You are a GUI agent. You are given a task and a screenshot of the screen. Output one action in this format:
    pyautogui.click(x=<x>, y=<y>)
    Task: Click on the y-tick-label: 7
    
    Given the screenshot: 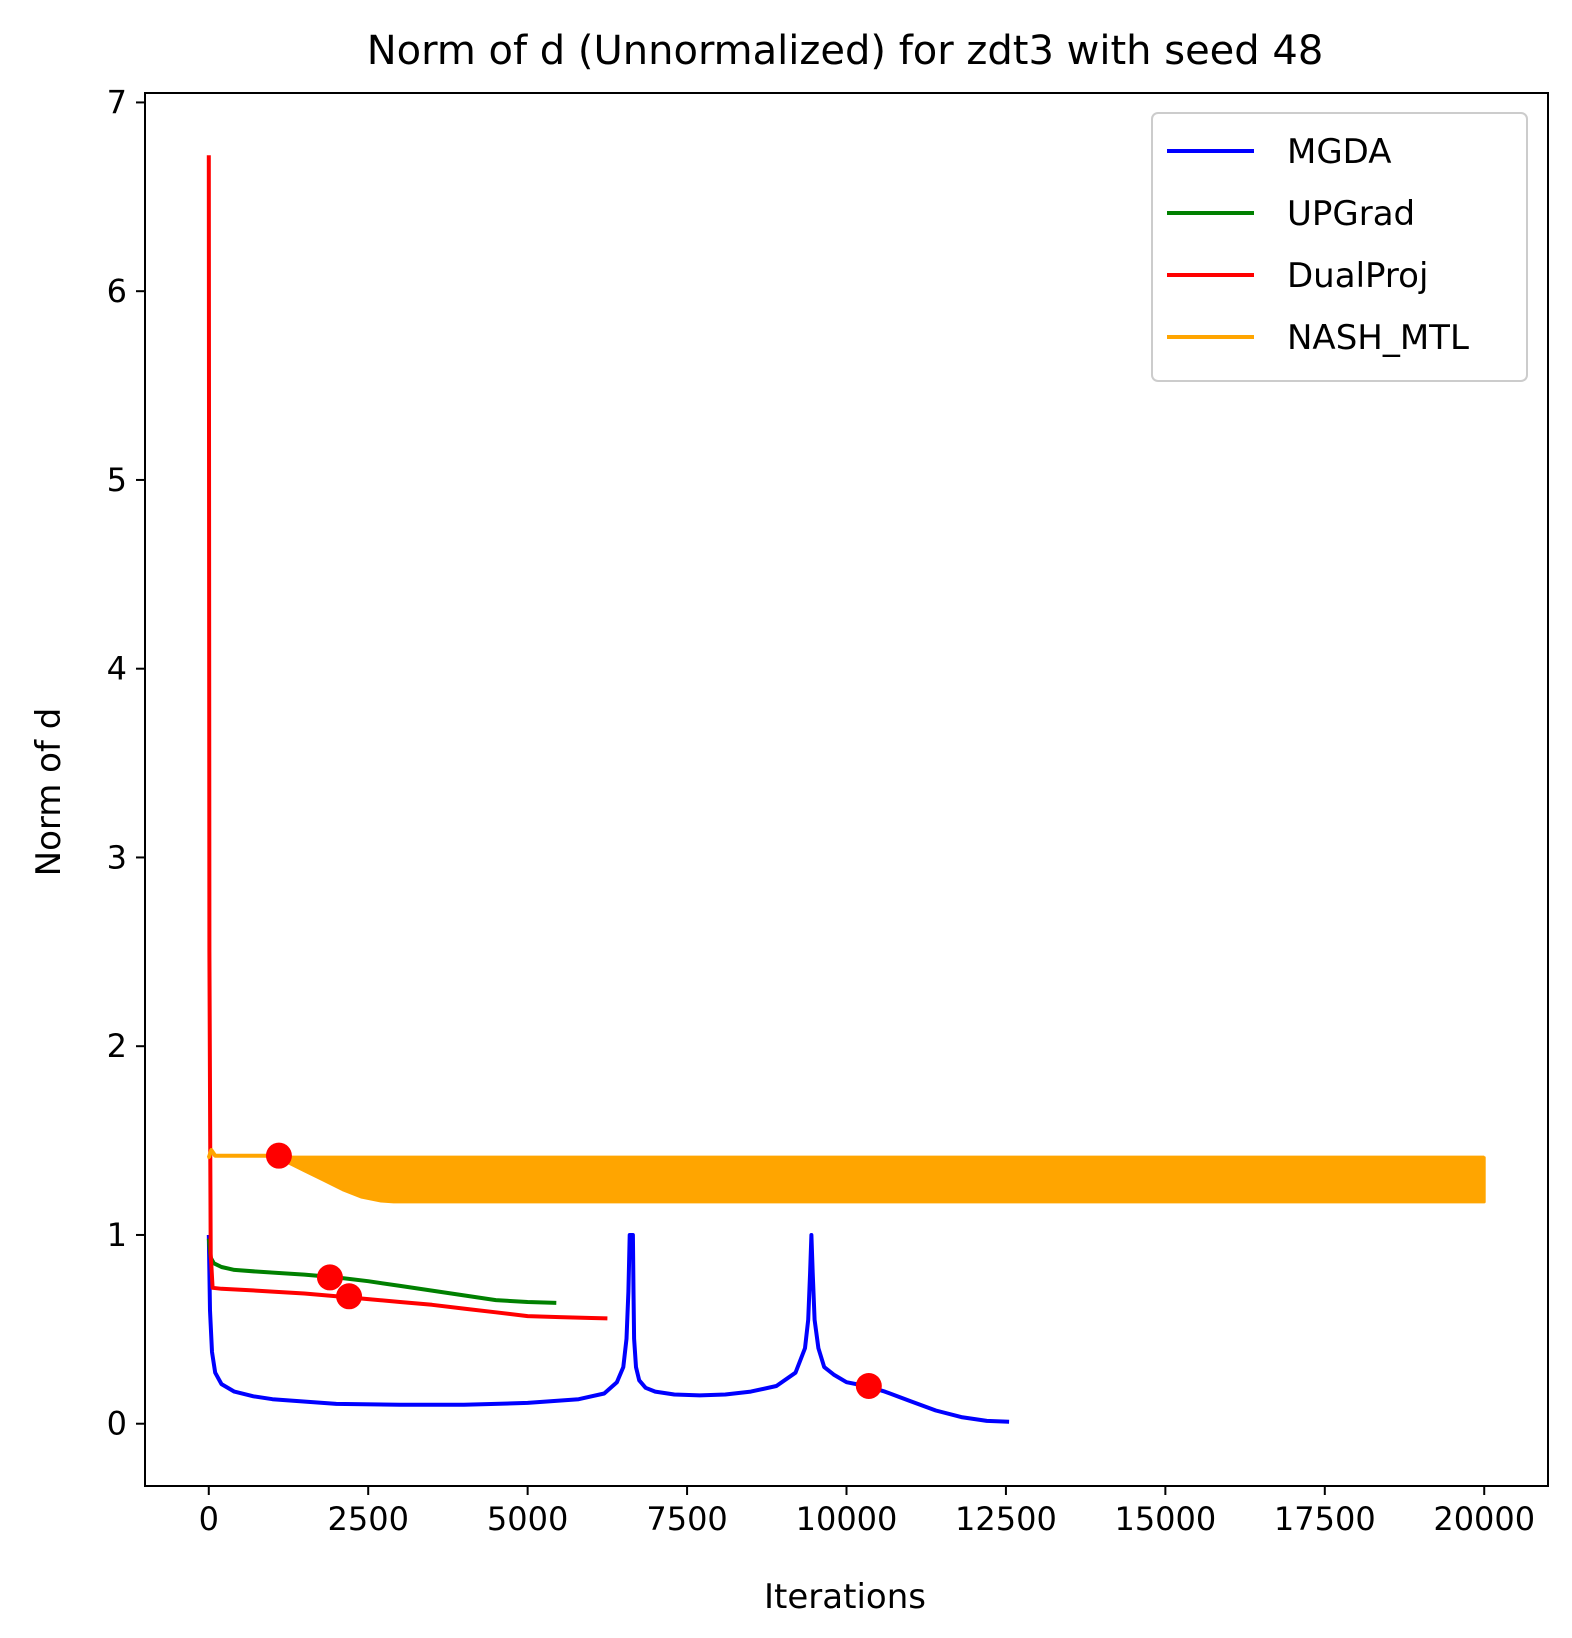 What is the action you would take?
    pyautogui.click(x=117, y=102)
    